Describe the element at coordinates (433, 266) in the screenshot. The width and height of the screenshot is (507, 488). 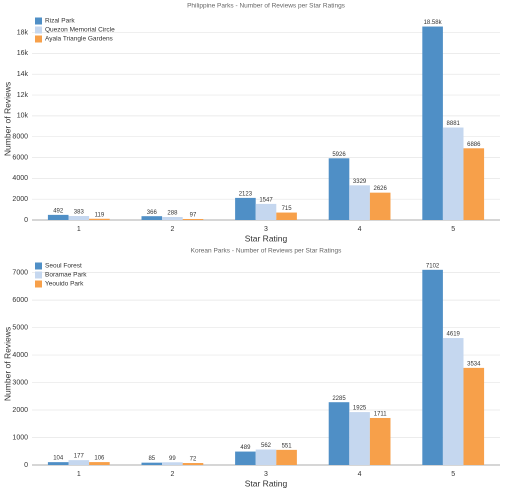
I see `value-label: 7102` at that location.